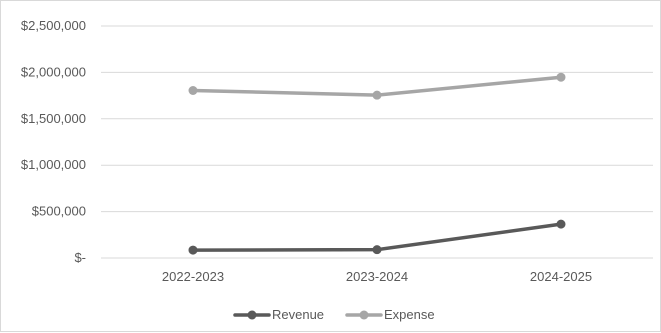 Image resolution: width=661 pixels, height=333 pixels. Describe the element at coordinates (377, 237) in the screenshot. I see `series-revenue` at that location.